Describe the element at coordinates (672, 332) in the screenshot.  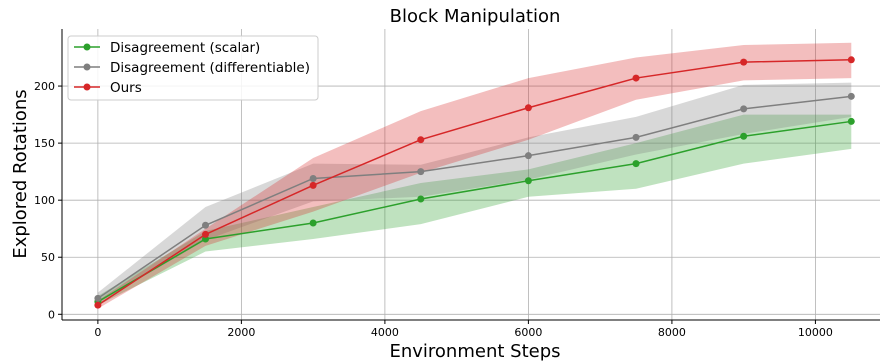
I see `x-tick-label: 8000` at that location.